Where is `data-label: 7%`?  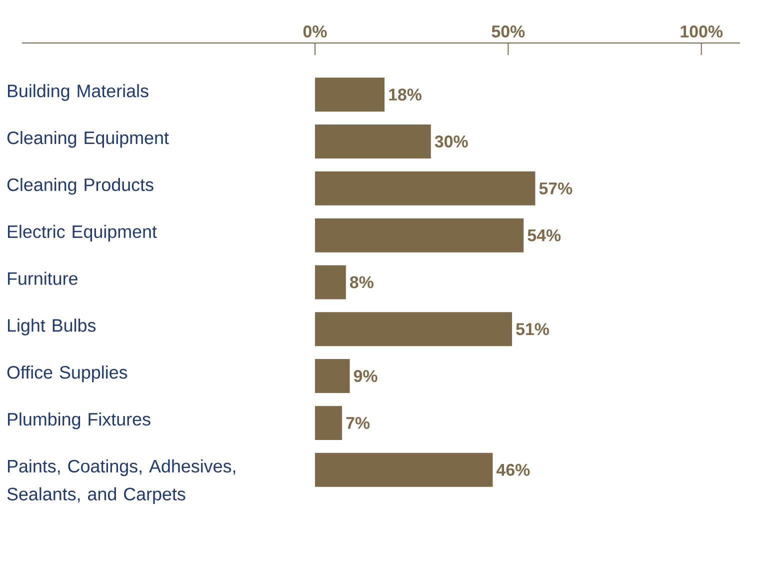 data-label: 7% is located at coordinates (358, 423).